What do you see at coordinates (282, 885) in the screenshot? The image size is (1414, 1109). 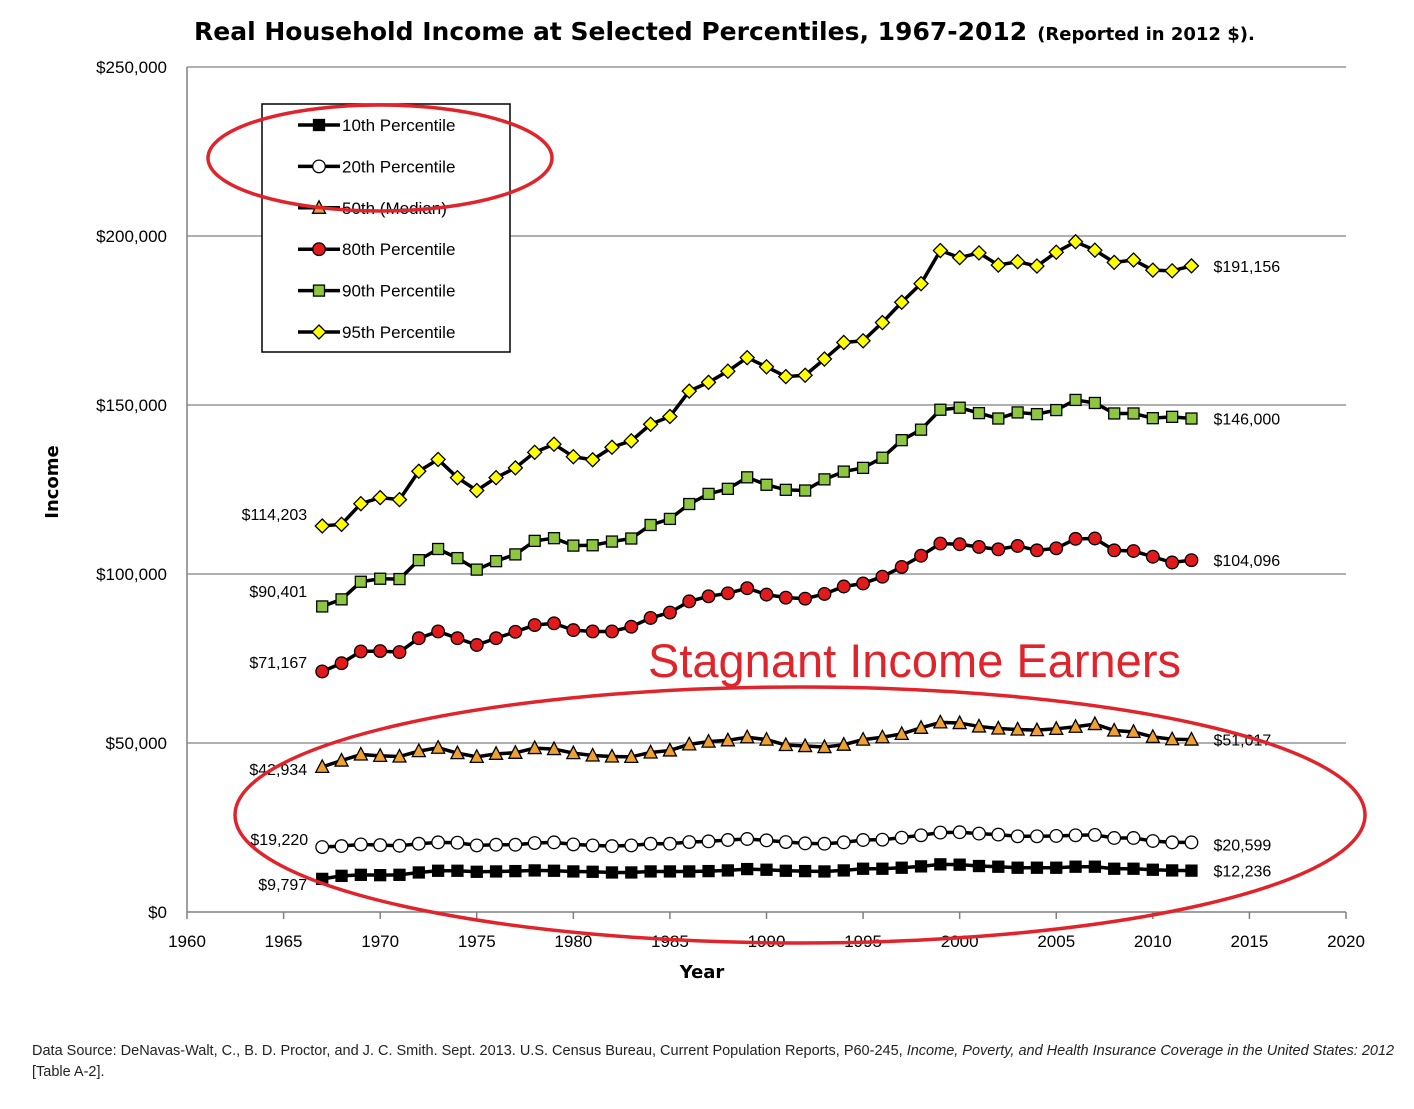 I see `series-start-label: $9,797` at bounding box center [282, 885].